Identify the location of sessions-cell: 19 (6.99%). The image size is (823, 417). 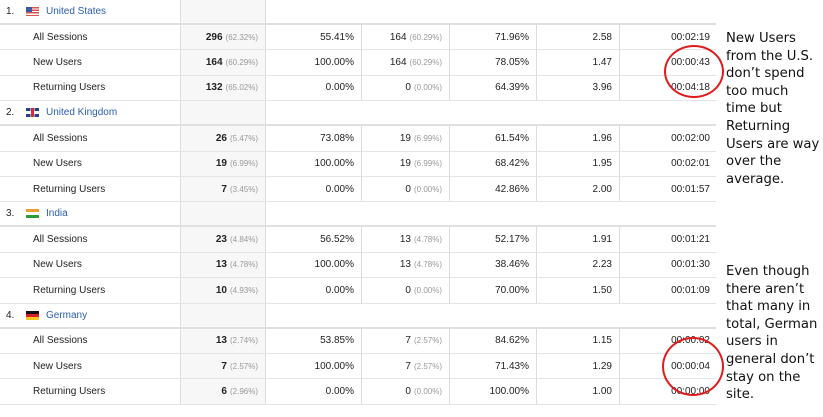
(223, 163).